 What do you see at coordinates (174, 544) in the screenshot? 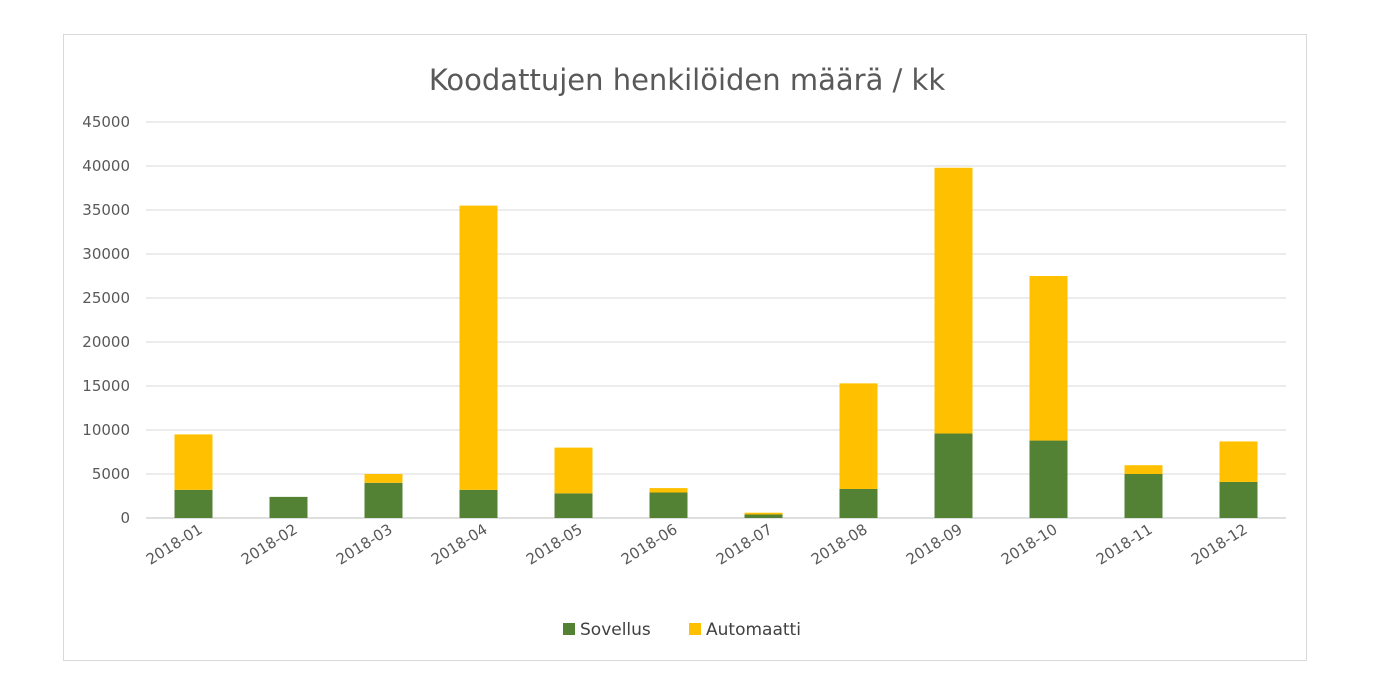
I see `x-tick-label: 2018-01` at bounding box center [174, 544].